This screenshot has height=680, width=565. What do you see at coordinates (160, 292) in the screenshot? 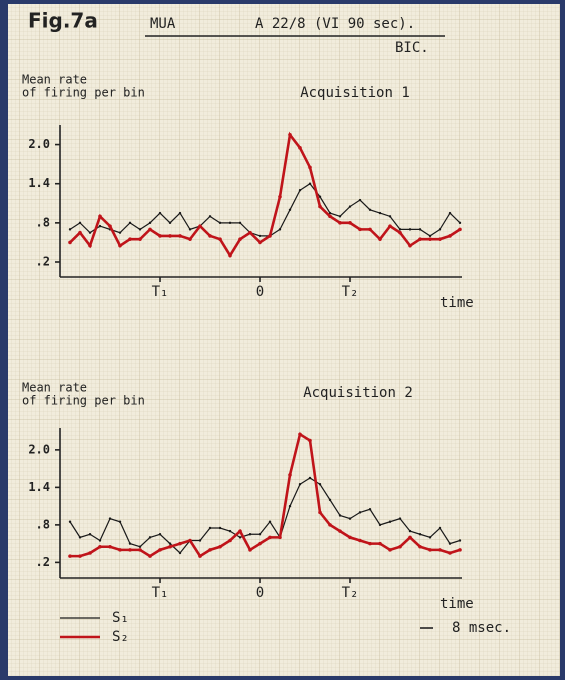
I see `x-tick-label: T₁` at bounding box center [160, 292].